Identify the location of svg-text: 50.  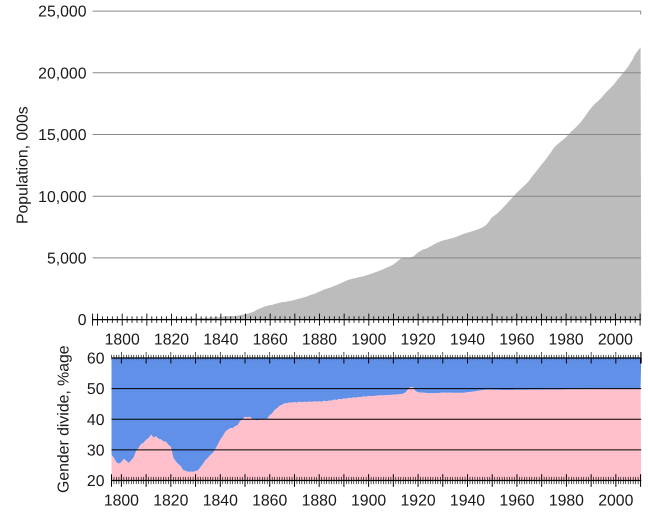
(96, 389).